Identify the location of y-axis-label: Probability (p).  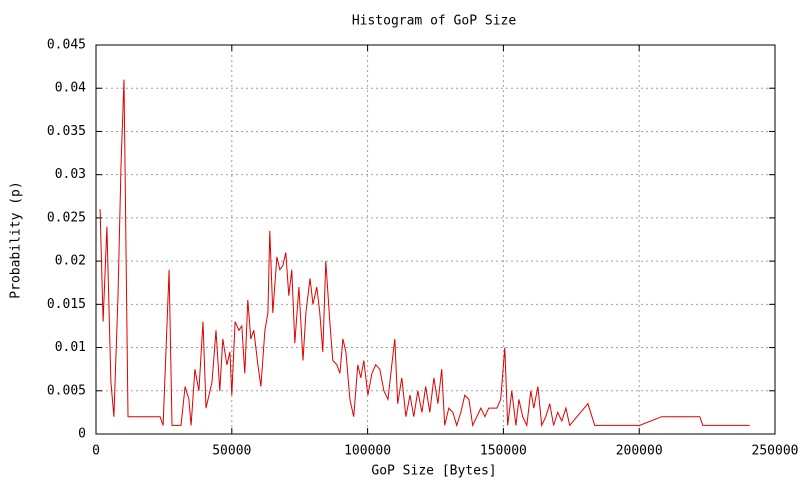
(16, 239).